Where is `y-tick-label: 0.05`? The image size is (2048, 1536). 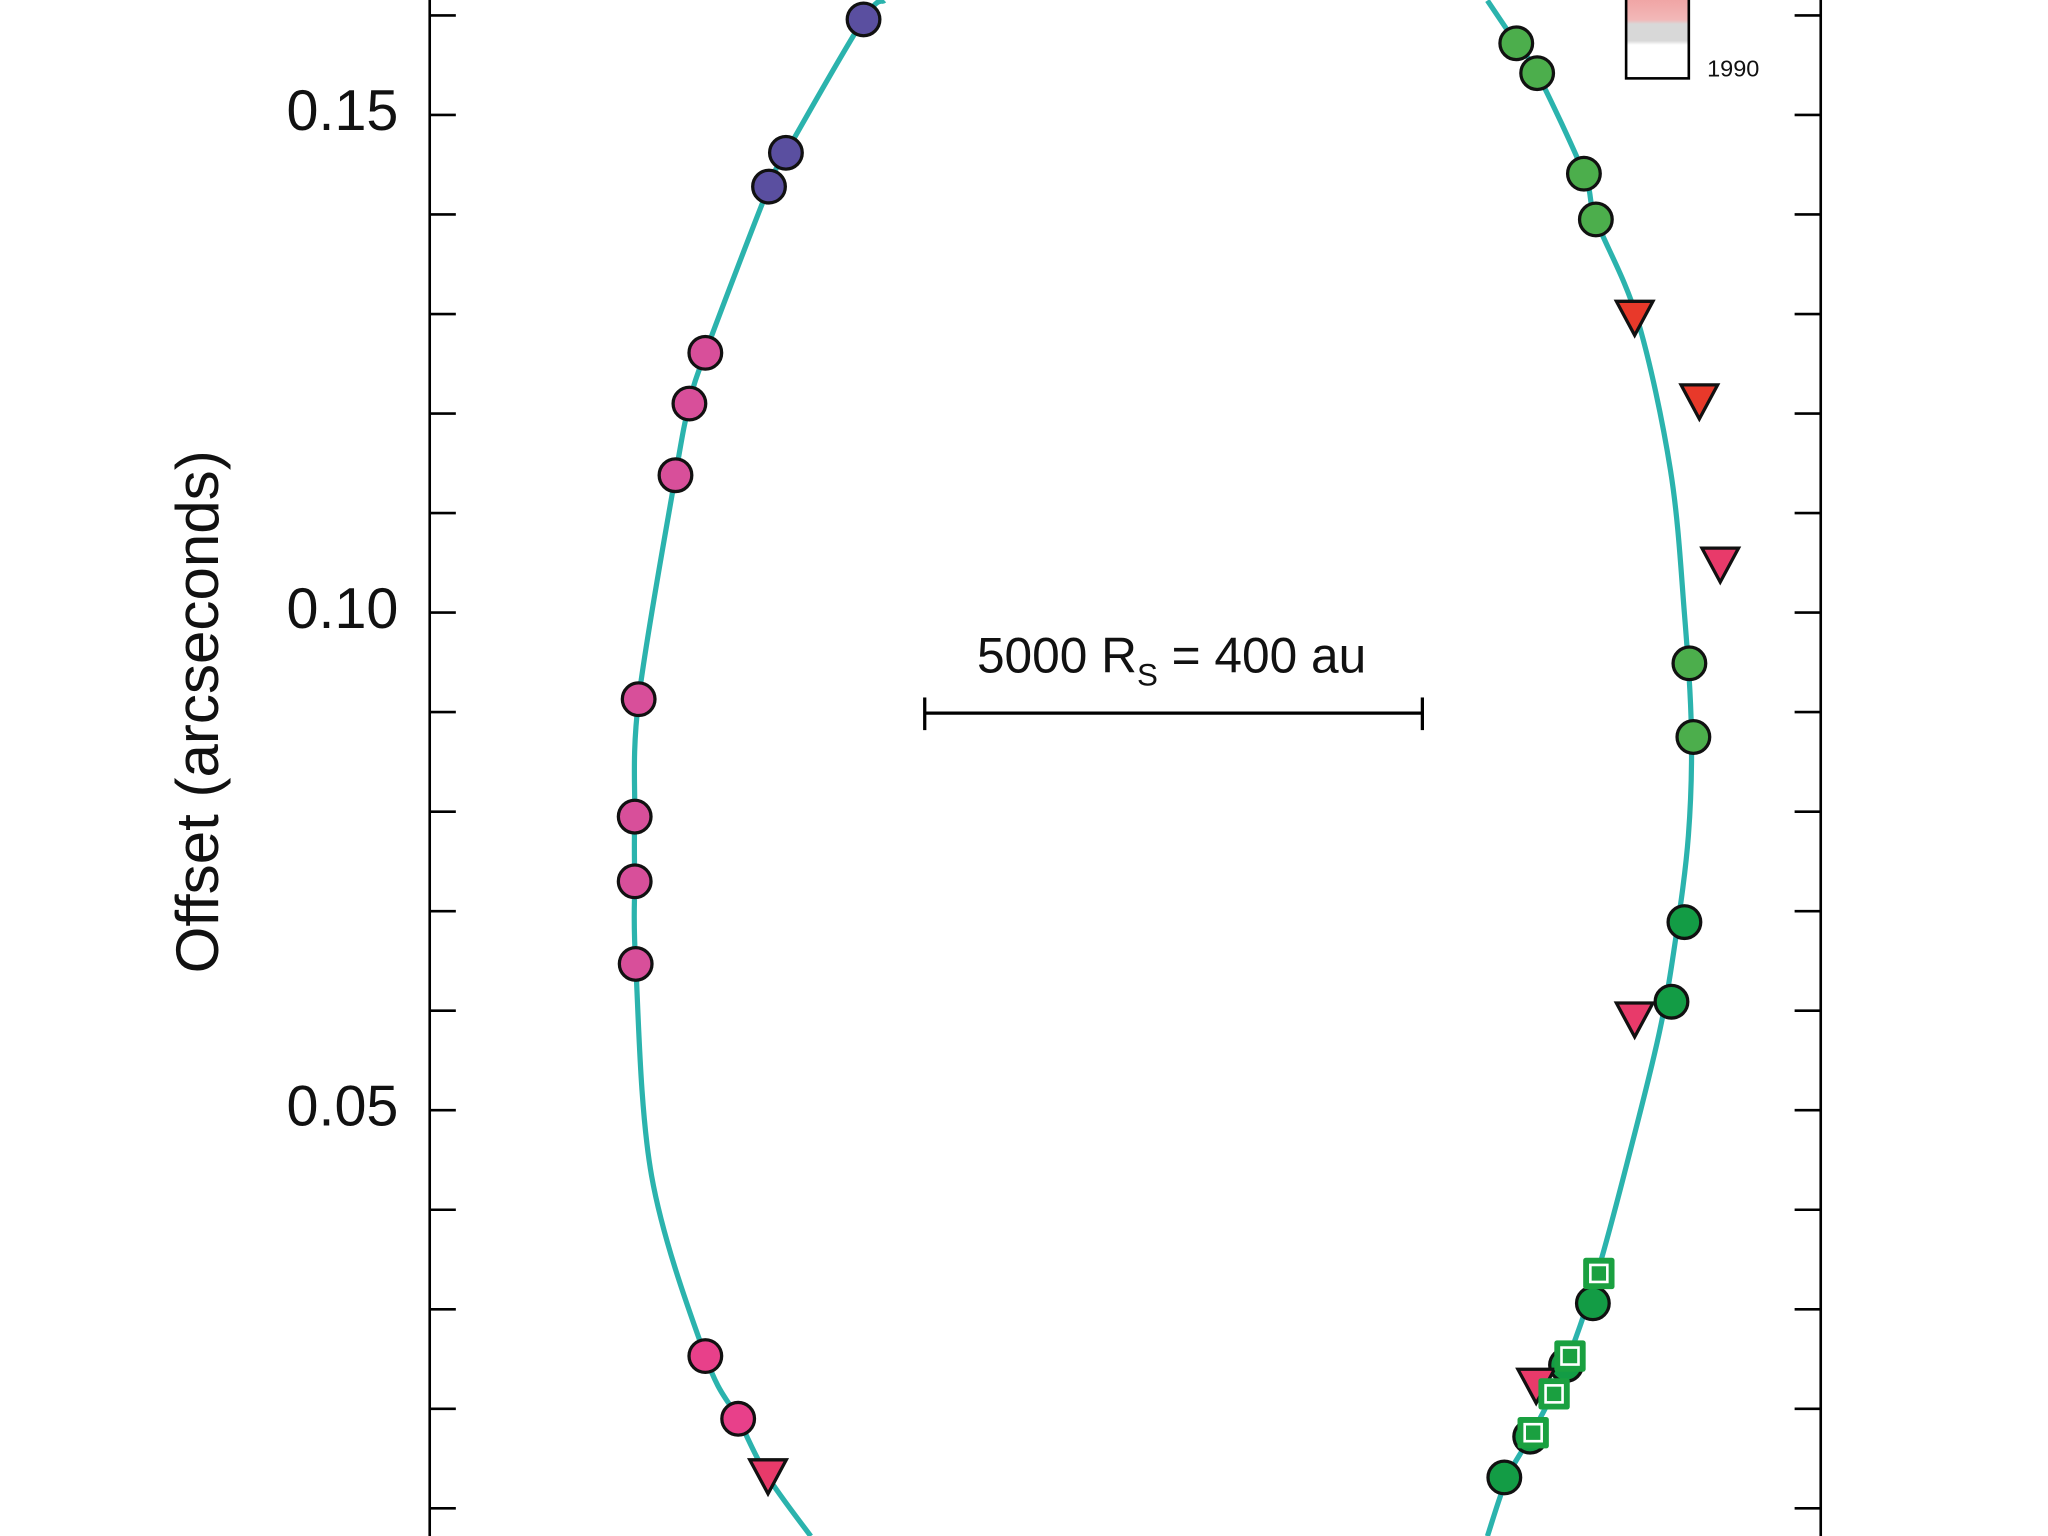 y-tick-label: 0.05 is located at coordinates (343, 1106).